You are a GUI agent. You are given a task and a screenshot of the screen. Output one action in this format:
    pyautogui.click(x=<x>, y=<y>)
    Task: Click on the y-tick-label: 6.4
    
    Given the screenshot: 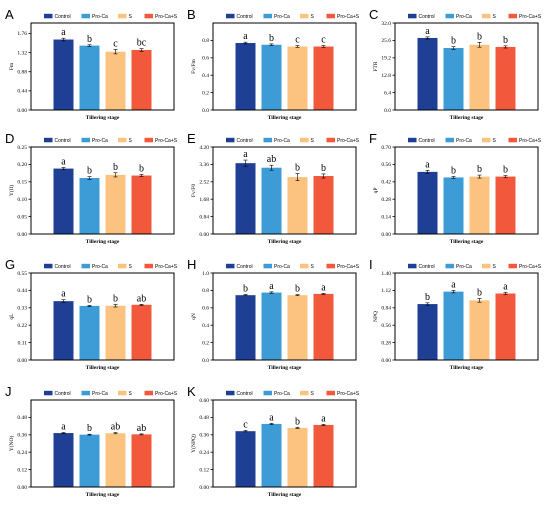 What is the action you would take?
    pyautogui.click(x=387, y=93)
    